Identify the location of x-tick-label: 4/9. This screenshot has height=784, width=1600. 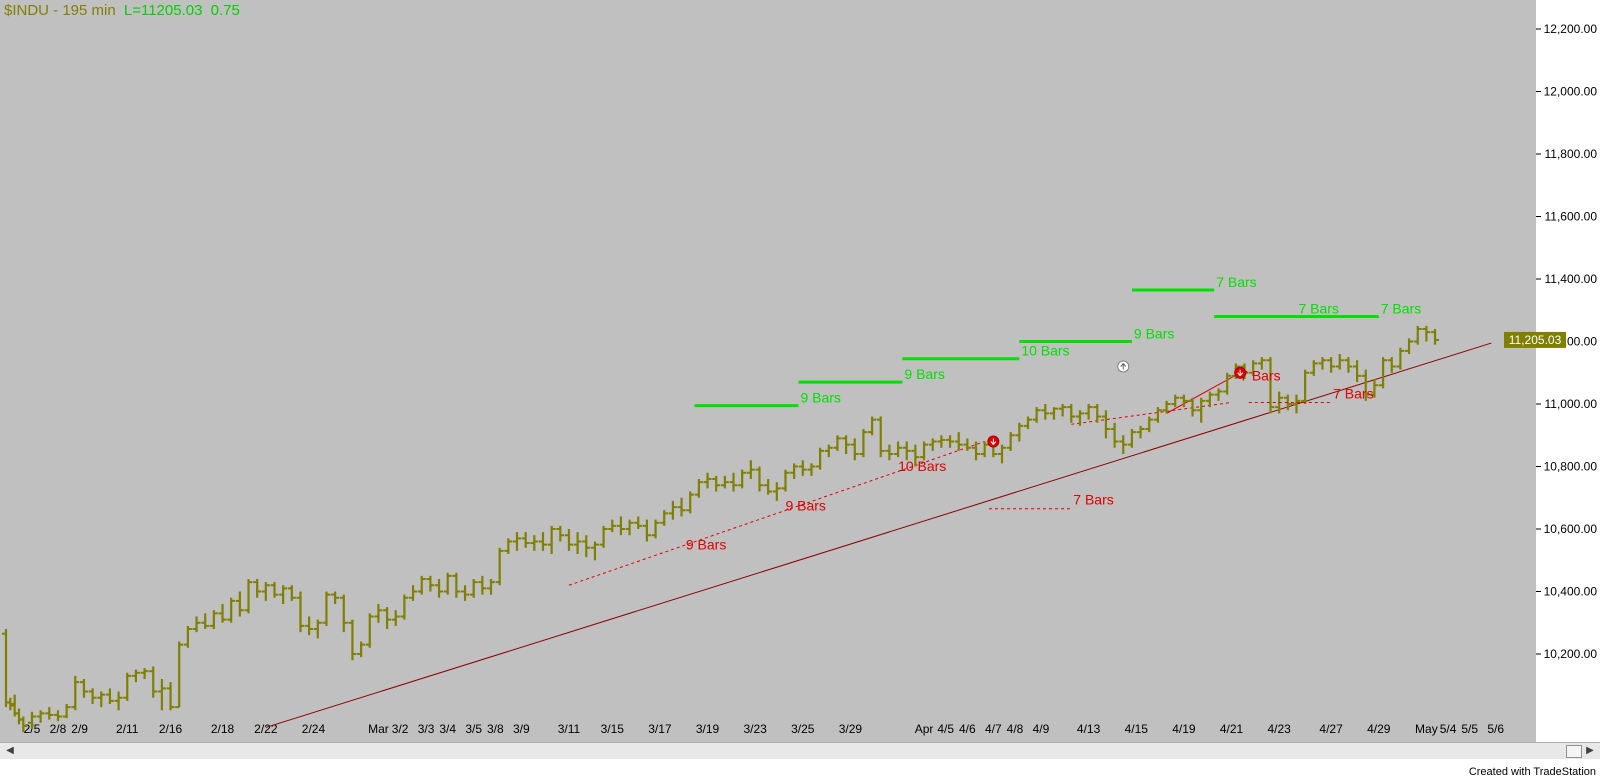
(1041, 729).